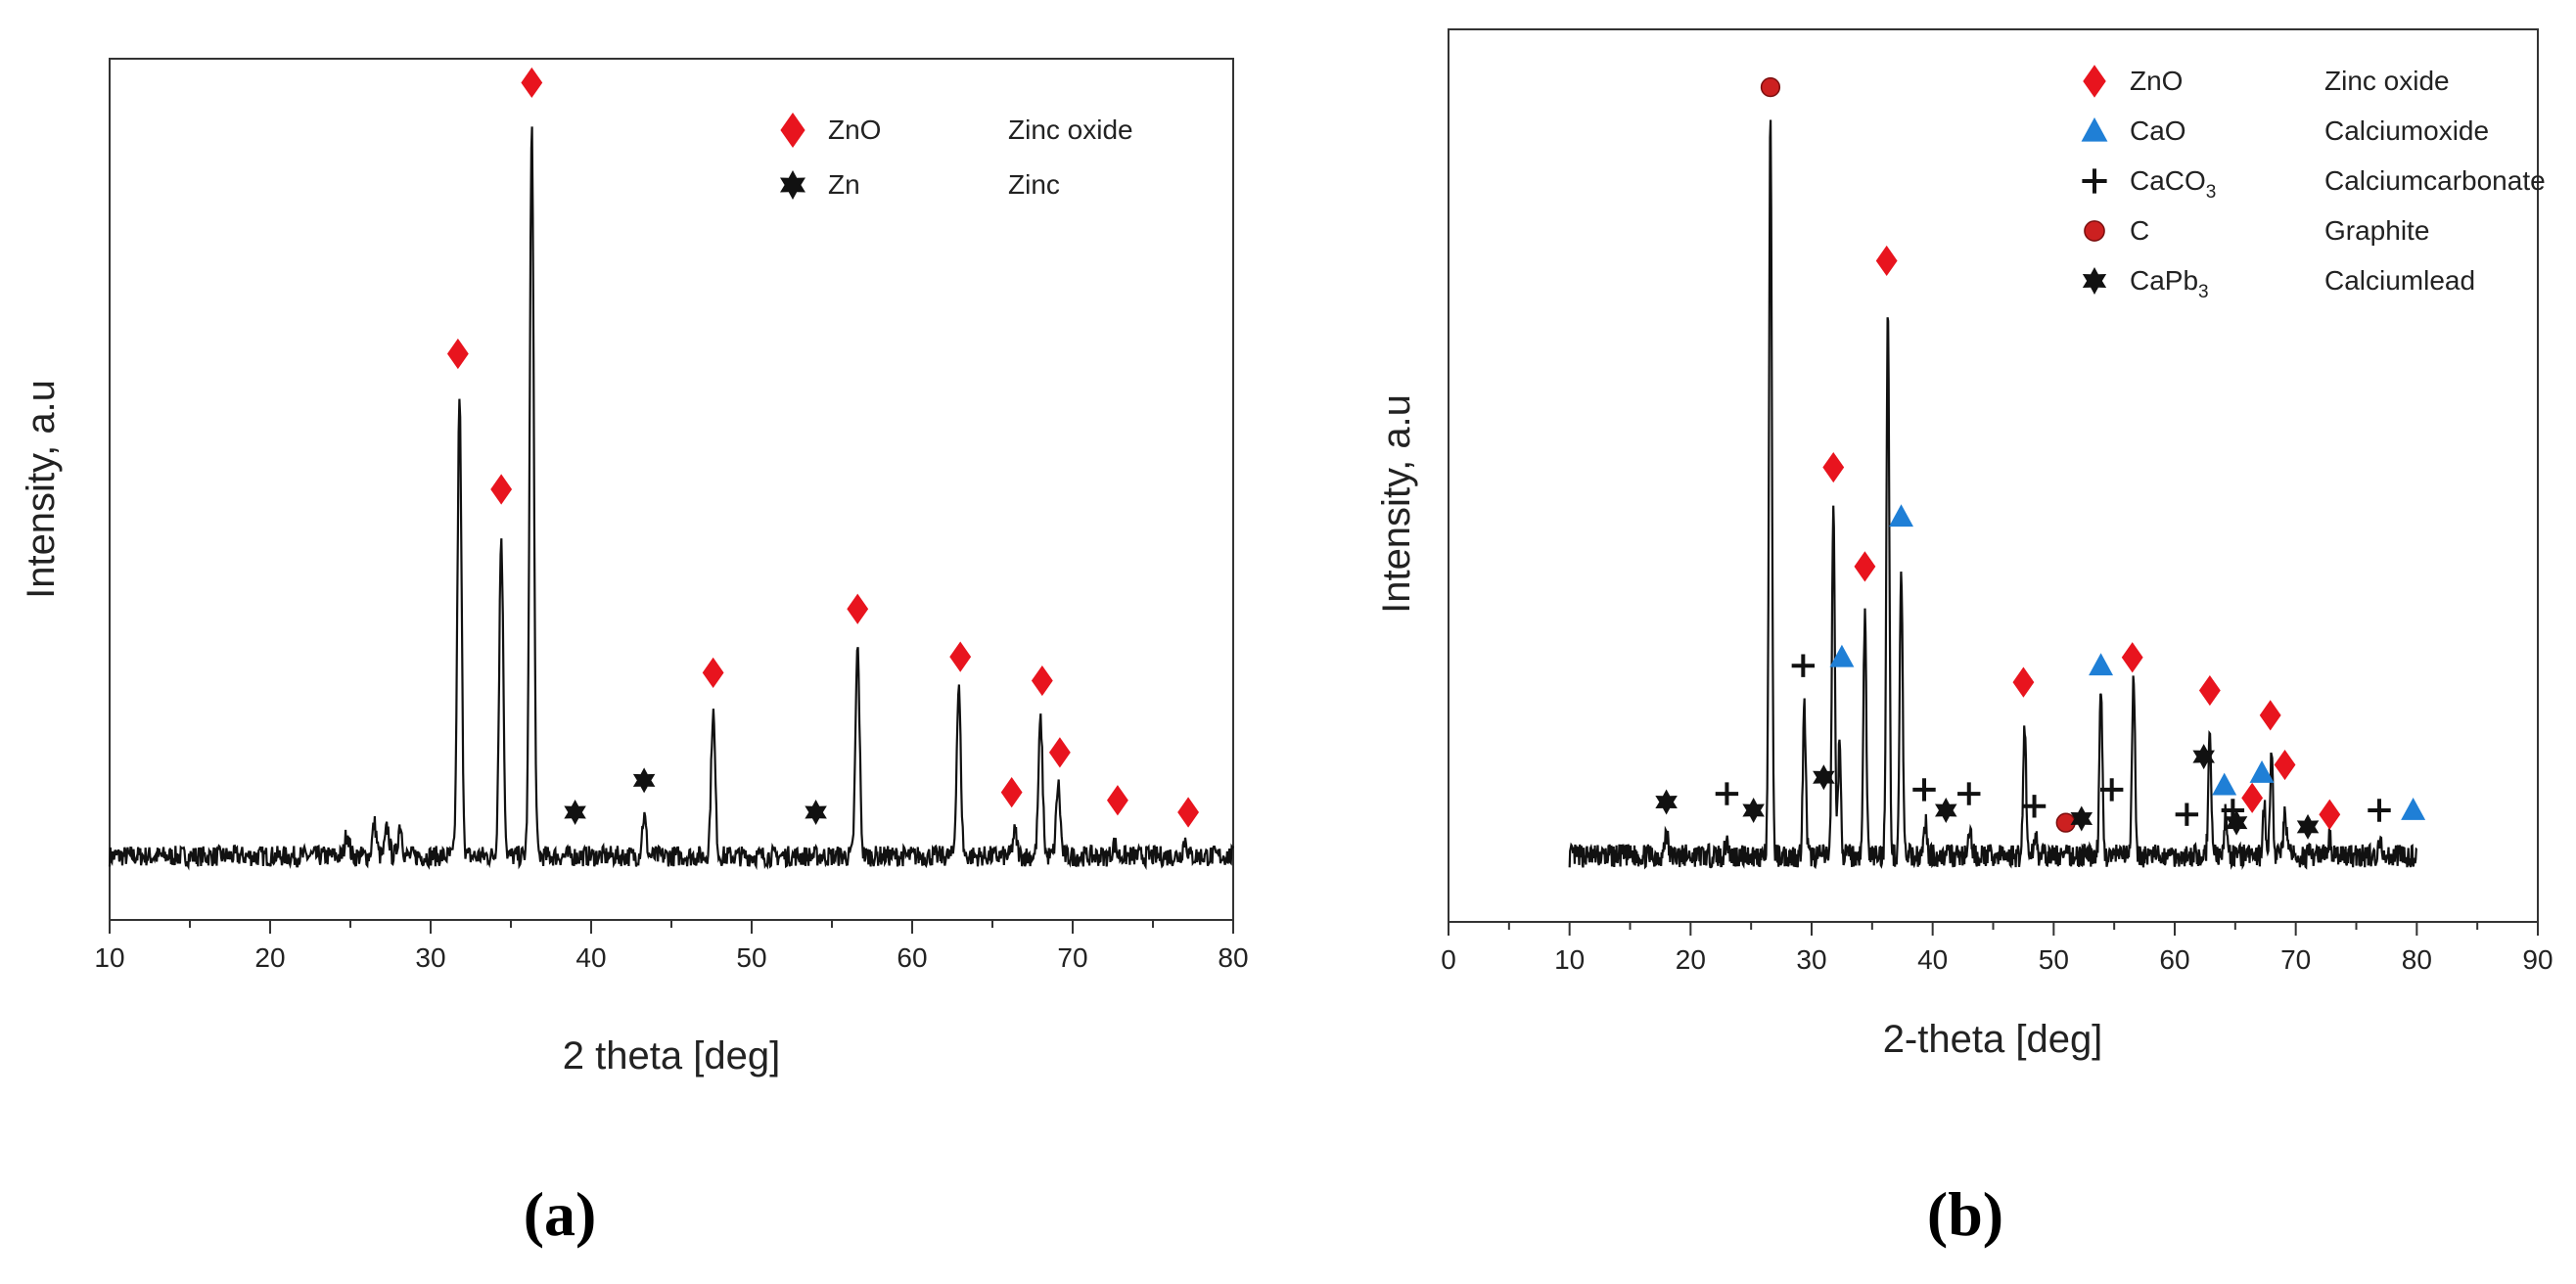 The height and width of the screenshot is (1284, 2576). What do you see at coordinates (1932, 959) in the screenshot?
I see `x-tick-label: 40` at bounding box center [1932, 959].